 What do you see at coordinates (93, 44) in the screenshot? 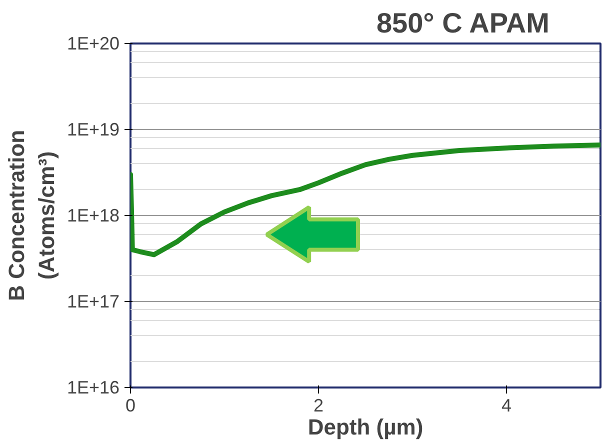
I see `y-tick-label: 1E+20` at bounding box center [93, 44].